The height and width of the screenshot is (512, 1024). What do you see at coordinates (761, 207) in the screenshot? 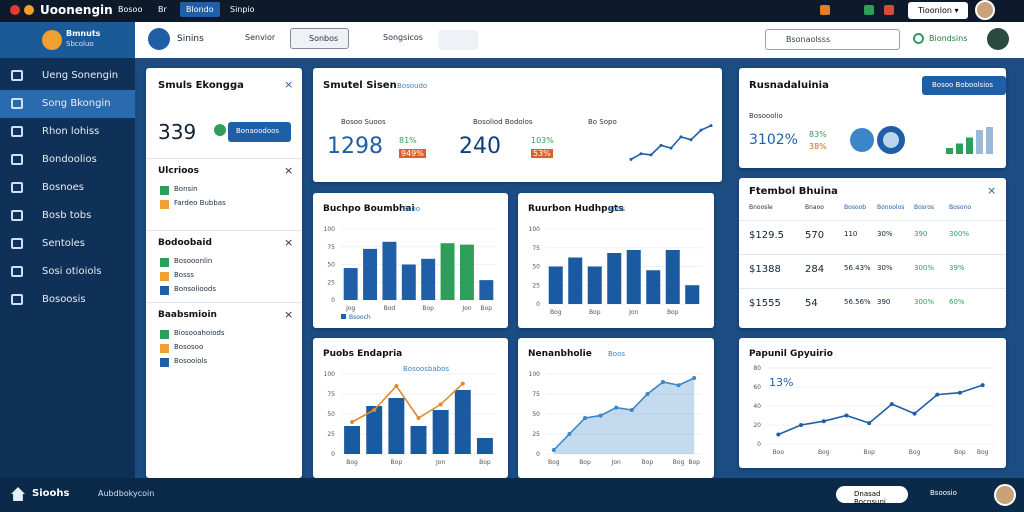
I see `table-header: Bnoosle` at bounding box center [761, 207].